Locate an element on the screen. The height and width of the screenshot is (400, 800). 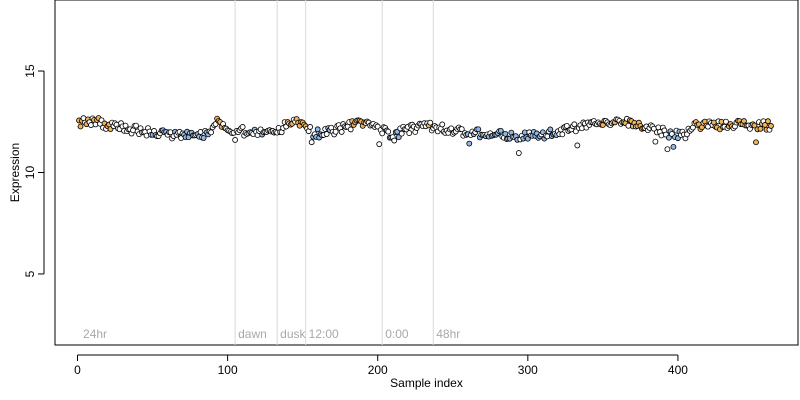
x-tick-label: 400 is located at coordinates (678, 370).